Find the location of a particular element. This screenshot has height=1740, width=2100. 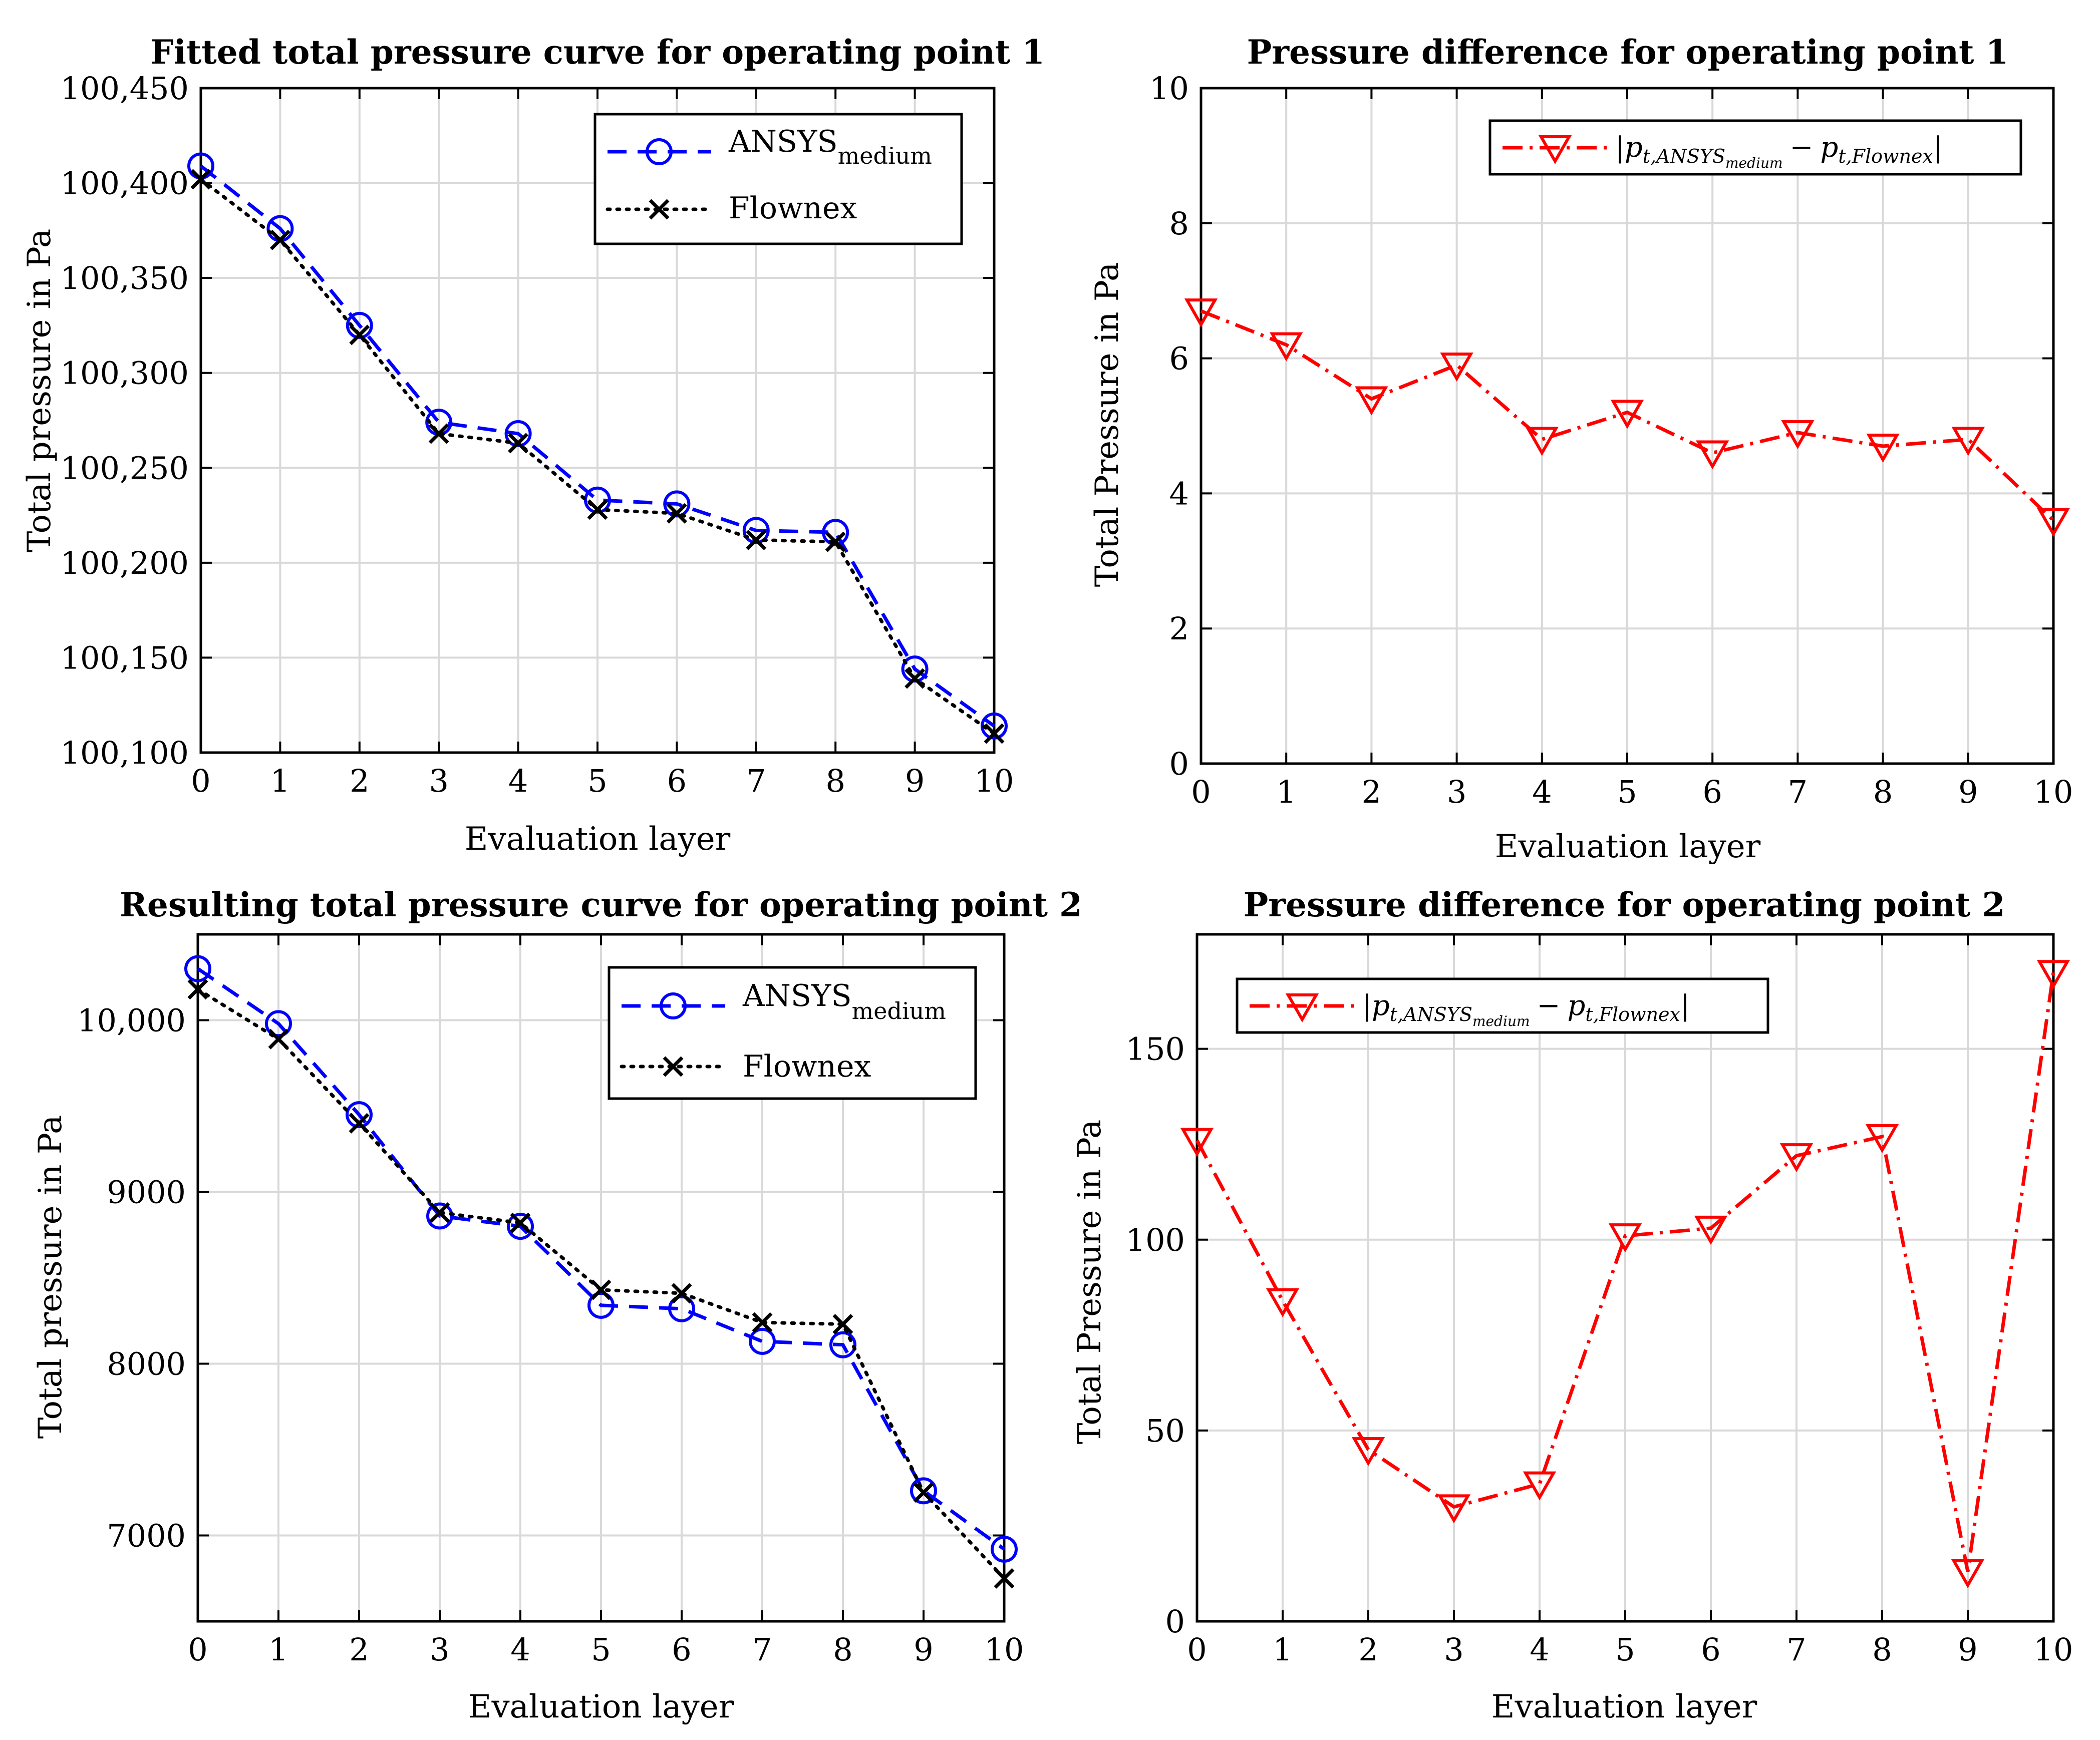

y-tick-label: 100 is located at coordinates (1155, 1240).